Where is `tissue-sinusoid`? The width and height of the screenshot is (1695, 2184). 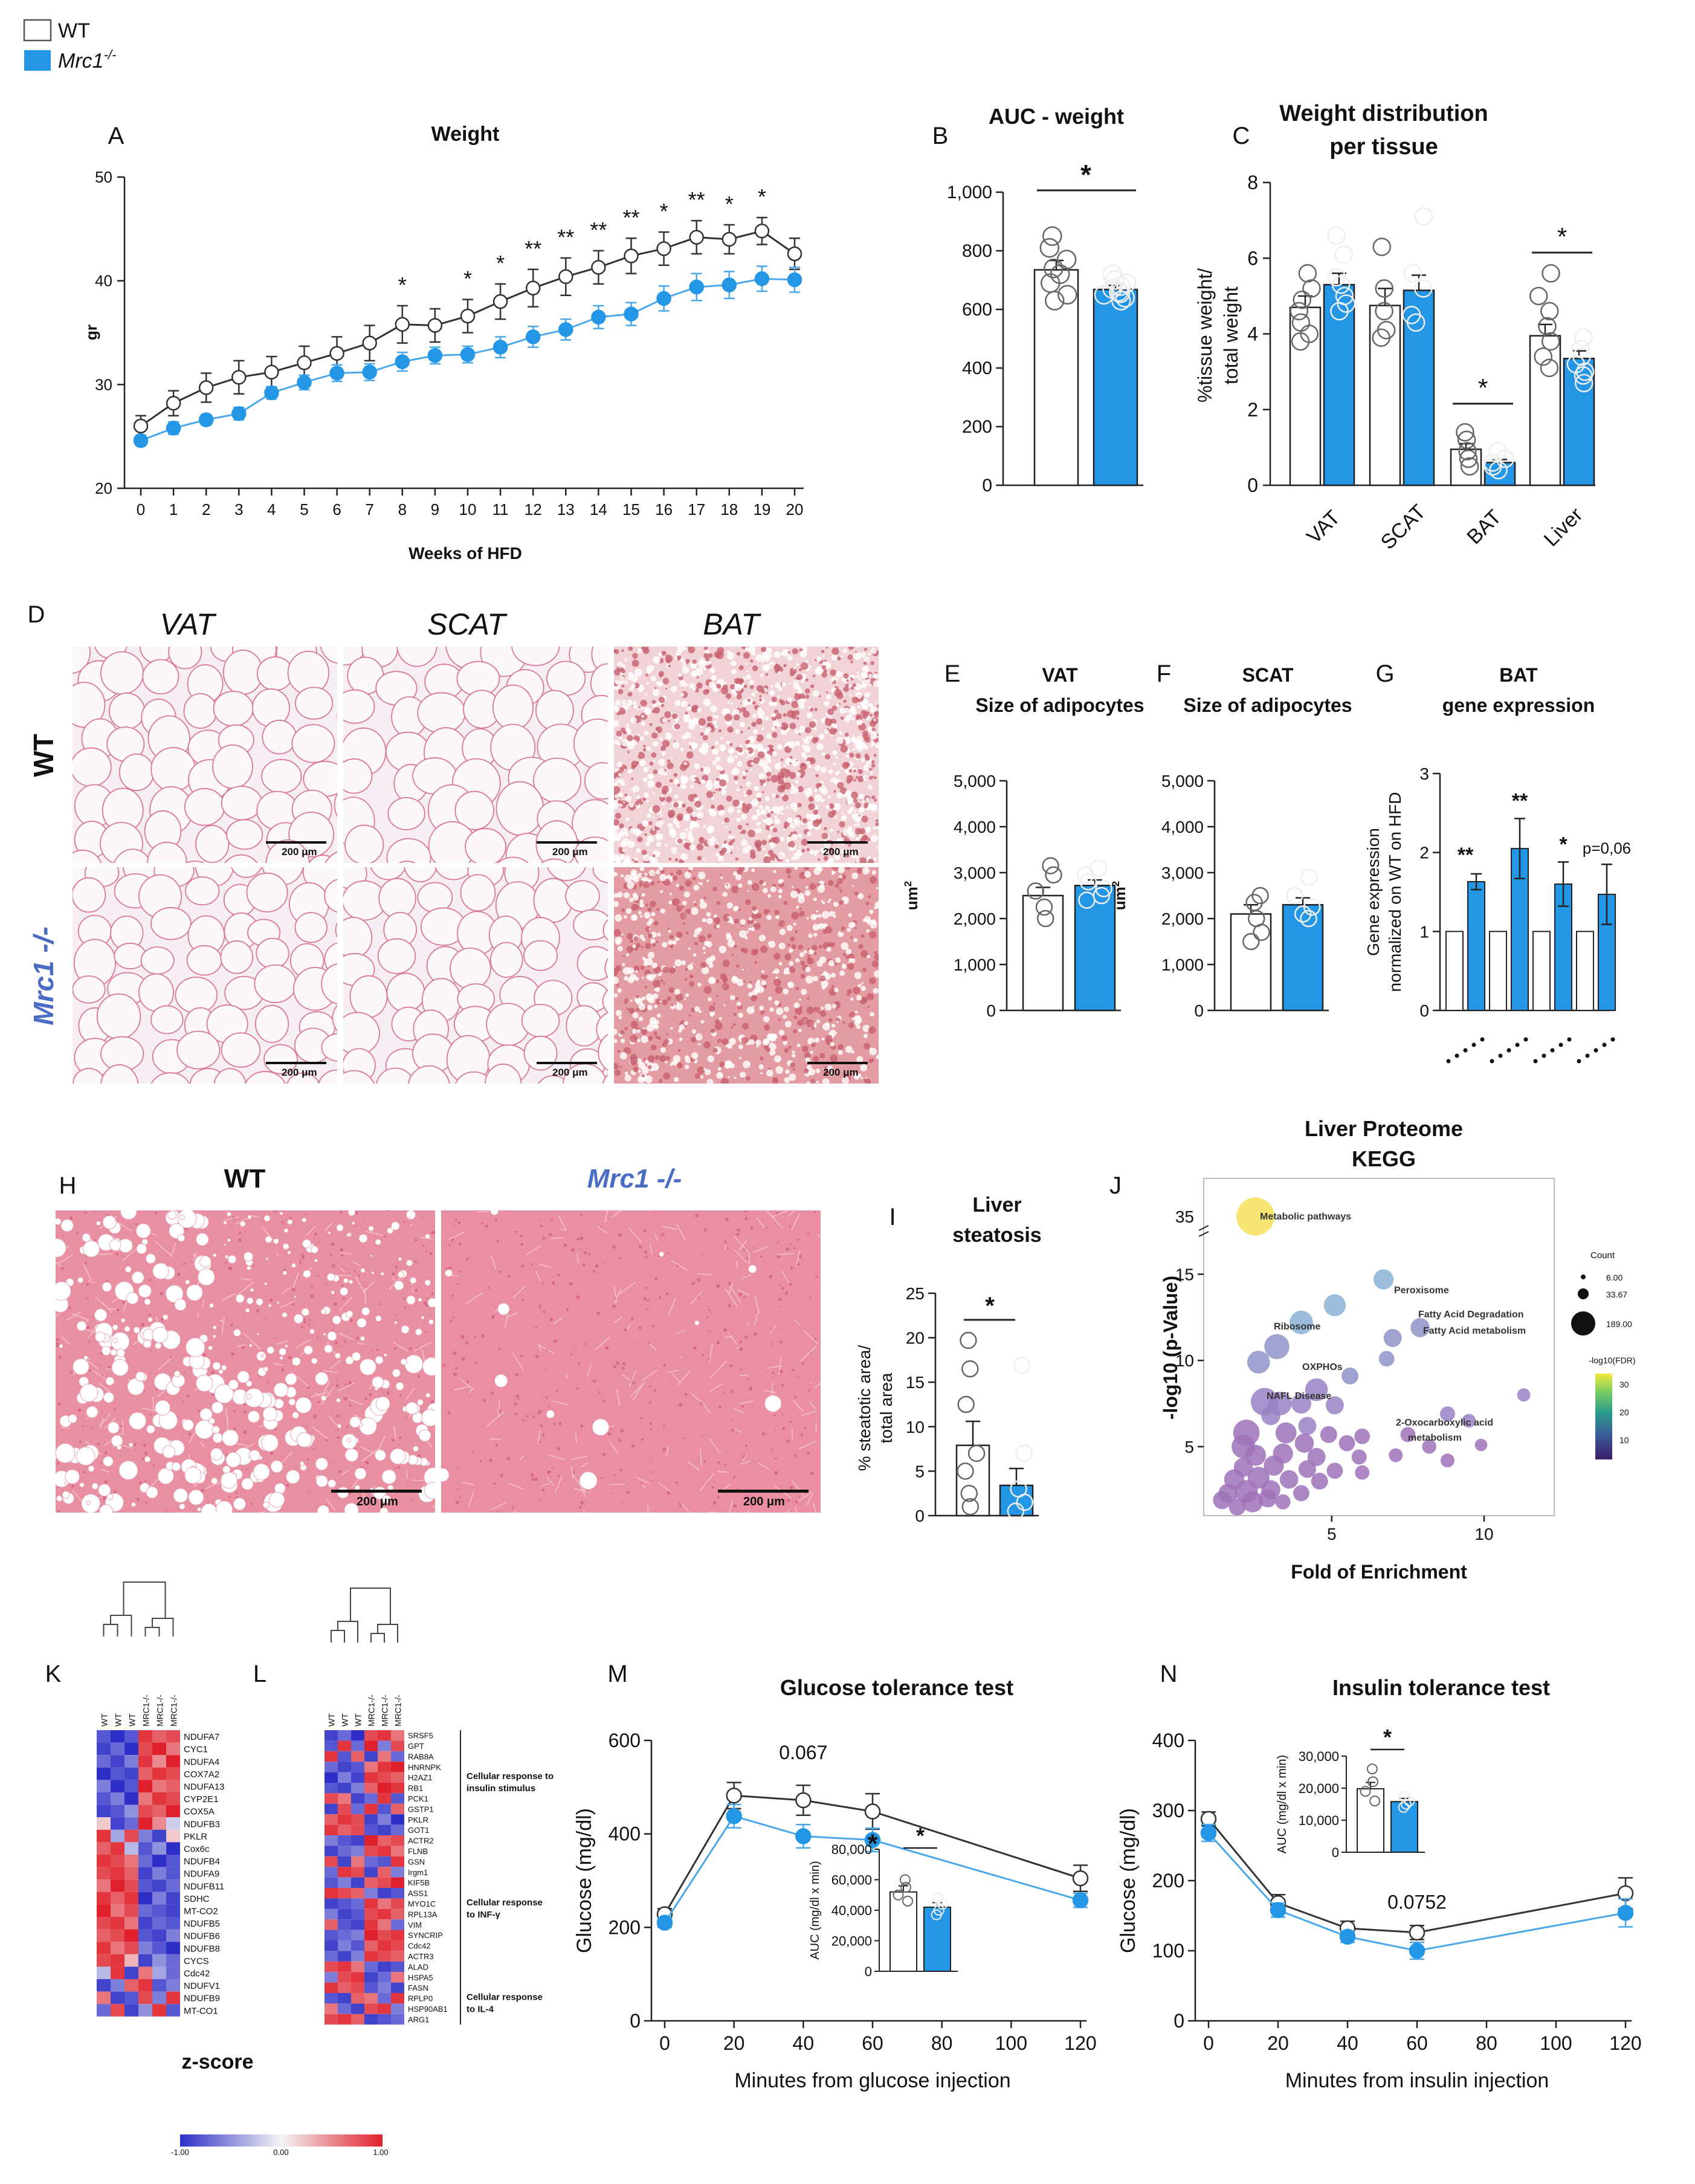 tissue-sinusoid is located at coordinates (361, 1343).